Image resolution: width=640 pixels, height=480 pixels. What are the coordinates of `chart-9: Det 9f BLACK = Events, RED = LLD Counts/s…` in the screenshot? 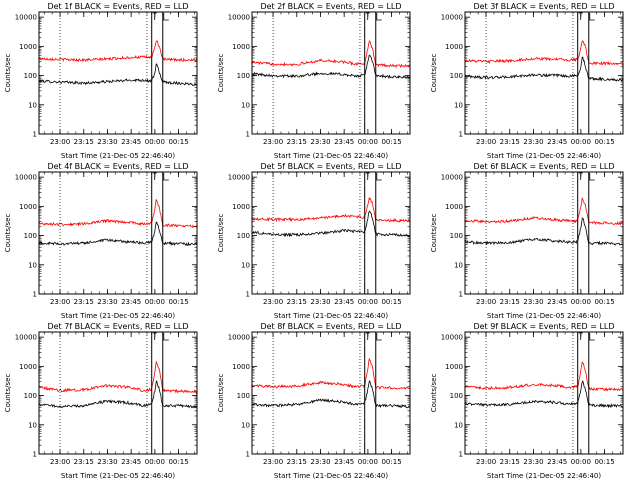 It's located at (527, 401).